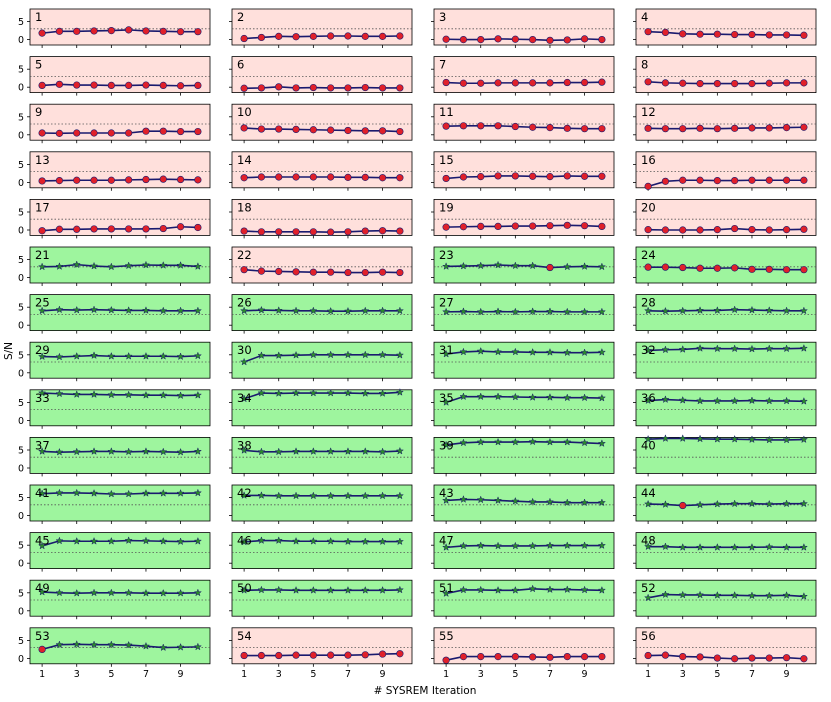 The width and height of the screenshot is (831, 702). I want to click on panel-7: 7, so click(523, 76).